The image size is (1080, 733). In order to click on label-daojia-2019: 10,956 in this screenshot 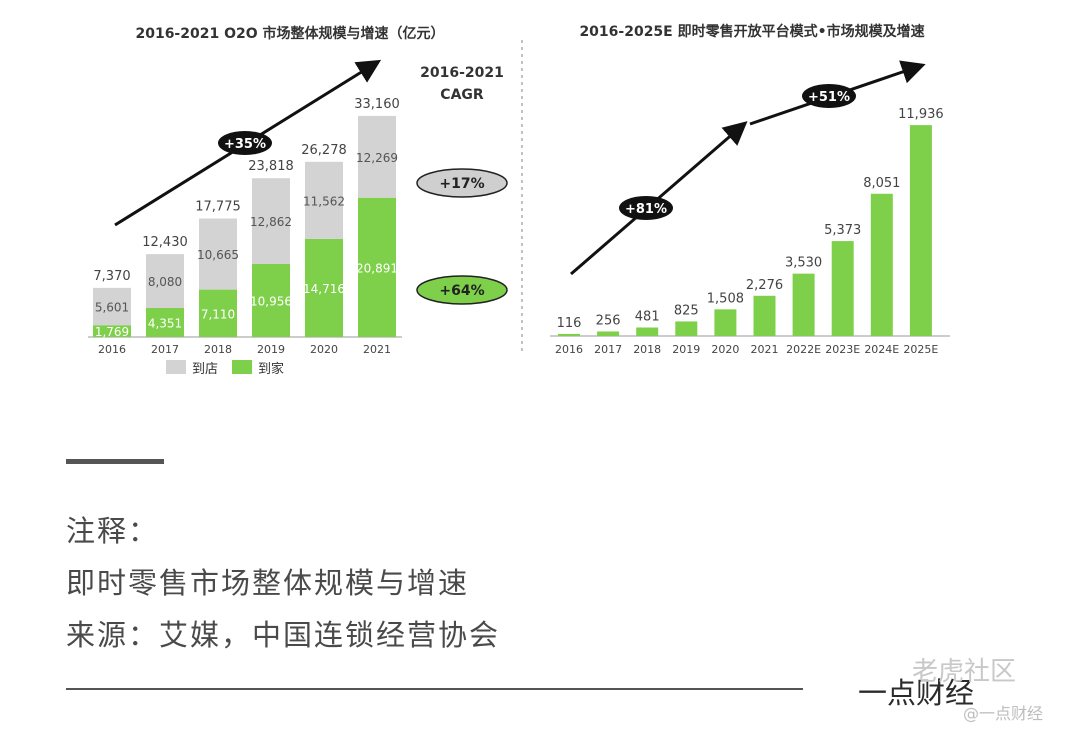, I will do `click(271, 301)`.